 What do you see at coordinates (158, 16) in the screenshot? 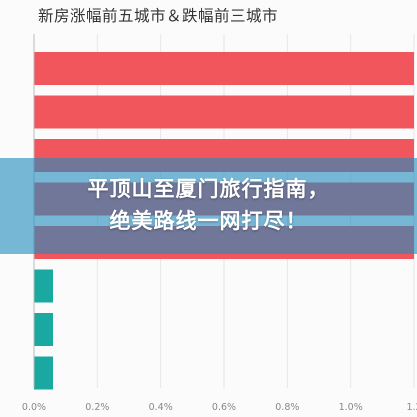
I see `chart-title: 新房涨幅前五城市＆跌幅前三城市` at bounding box center [158, 16].